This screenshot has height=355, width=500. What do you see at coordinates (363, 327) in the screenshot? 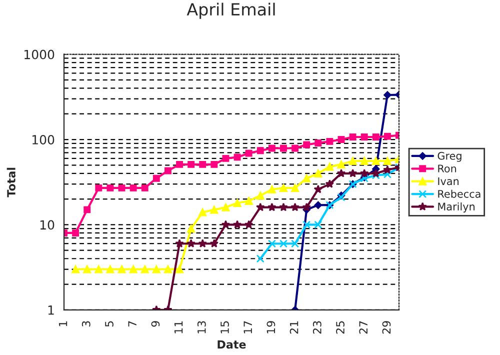
I see `x-tick-label: 27` at bounding box center [363, 327].